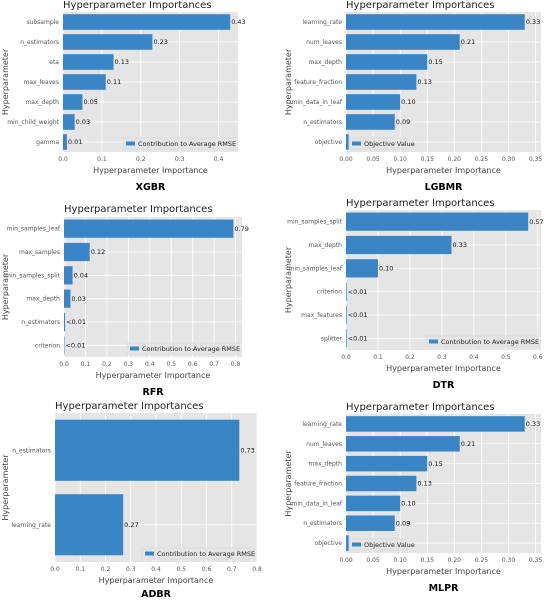 The image size is (550, 600). Describe the element at coordinates (98, 252) in the screenshot. I see `bar-value-label: 0.12` at that location.